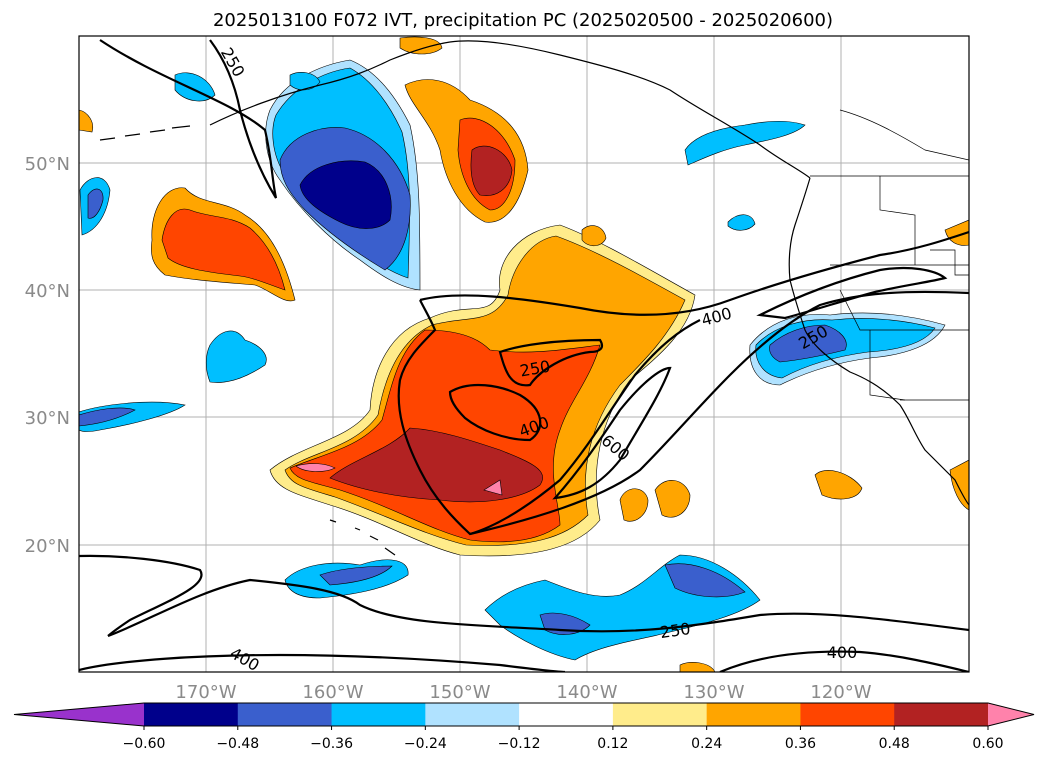 This screenshot has height=765, width=1047. What do you see at coordinates (889, 255) in the screenshot?
I see `political-borders` at bounding box center [889, 255].